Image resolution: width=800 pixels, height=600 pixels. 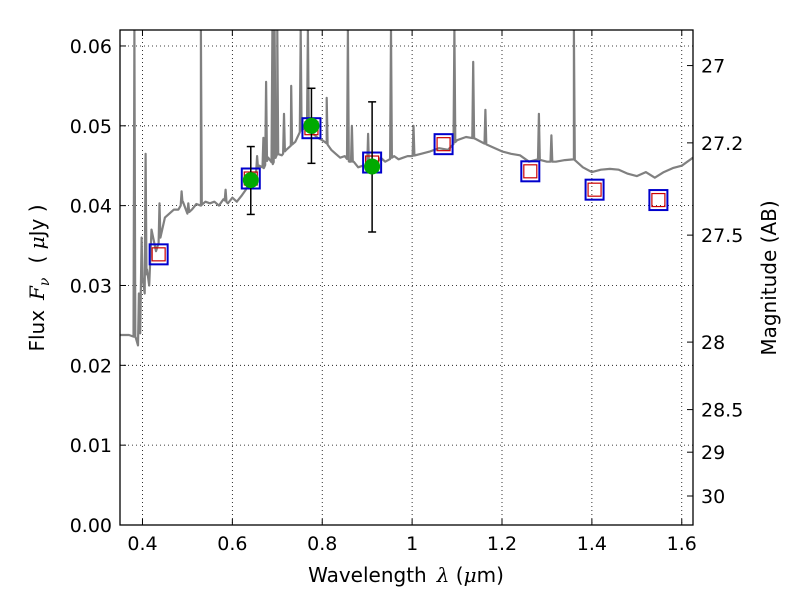 What do you see at coordinates (713, 67) in the screenshot?
I see `y2-tick-label: 27` at bounding box center [713, 67].